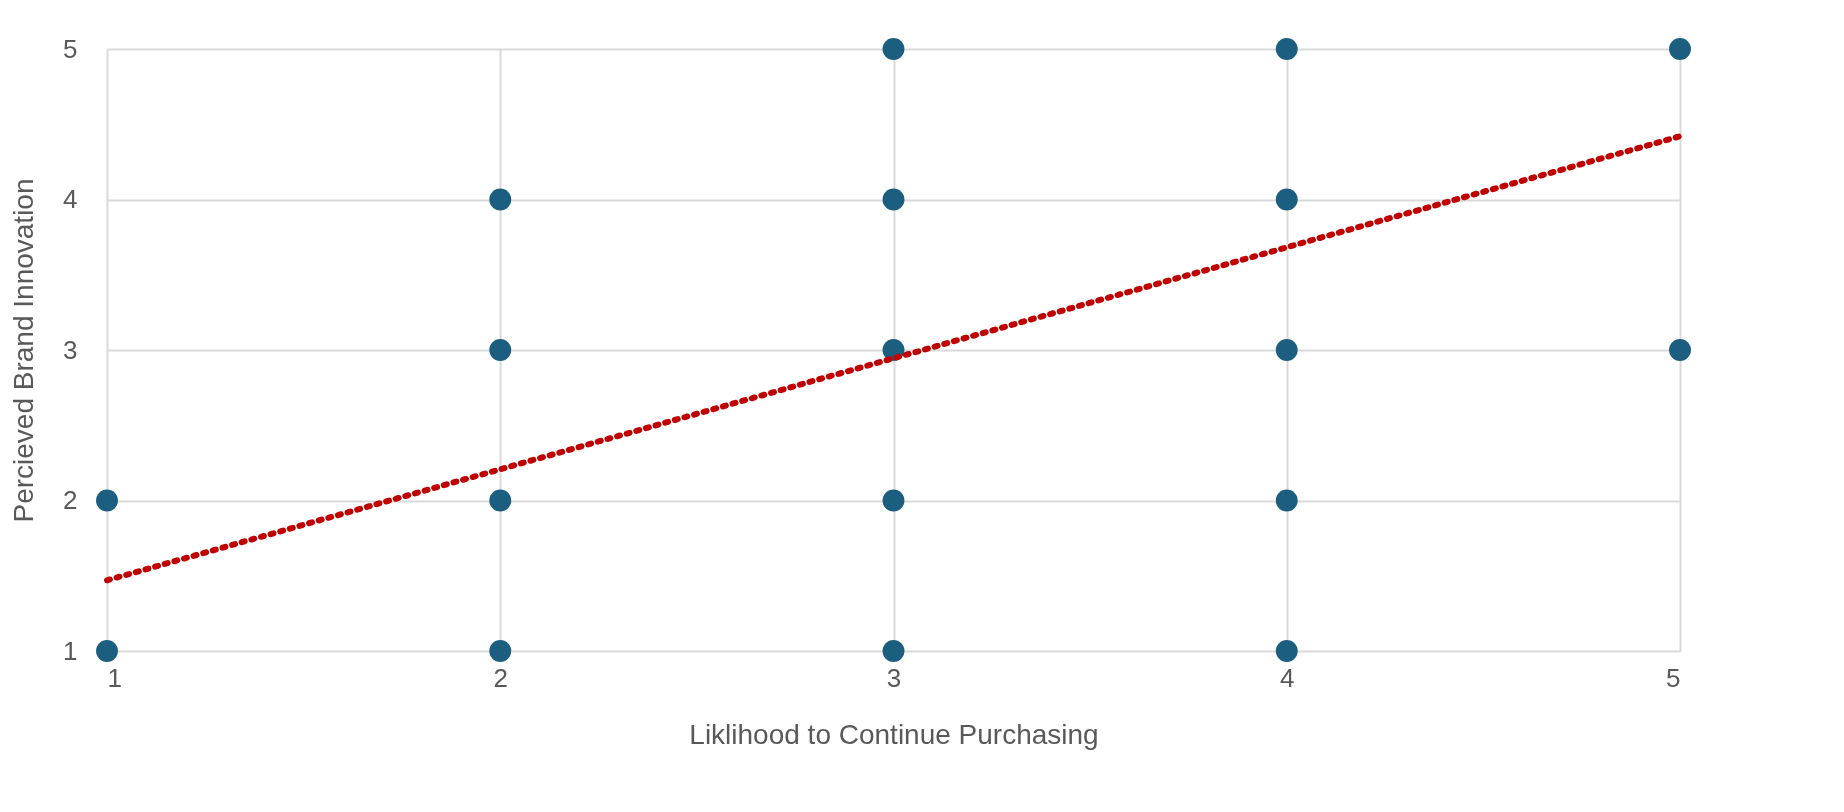 The image size is (1844, 812). What do you see at coordinates (1287, 677) in the screenshot?
I see `x-tick-label: 4` at bounding box center [1287, 677].